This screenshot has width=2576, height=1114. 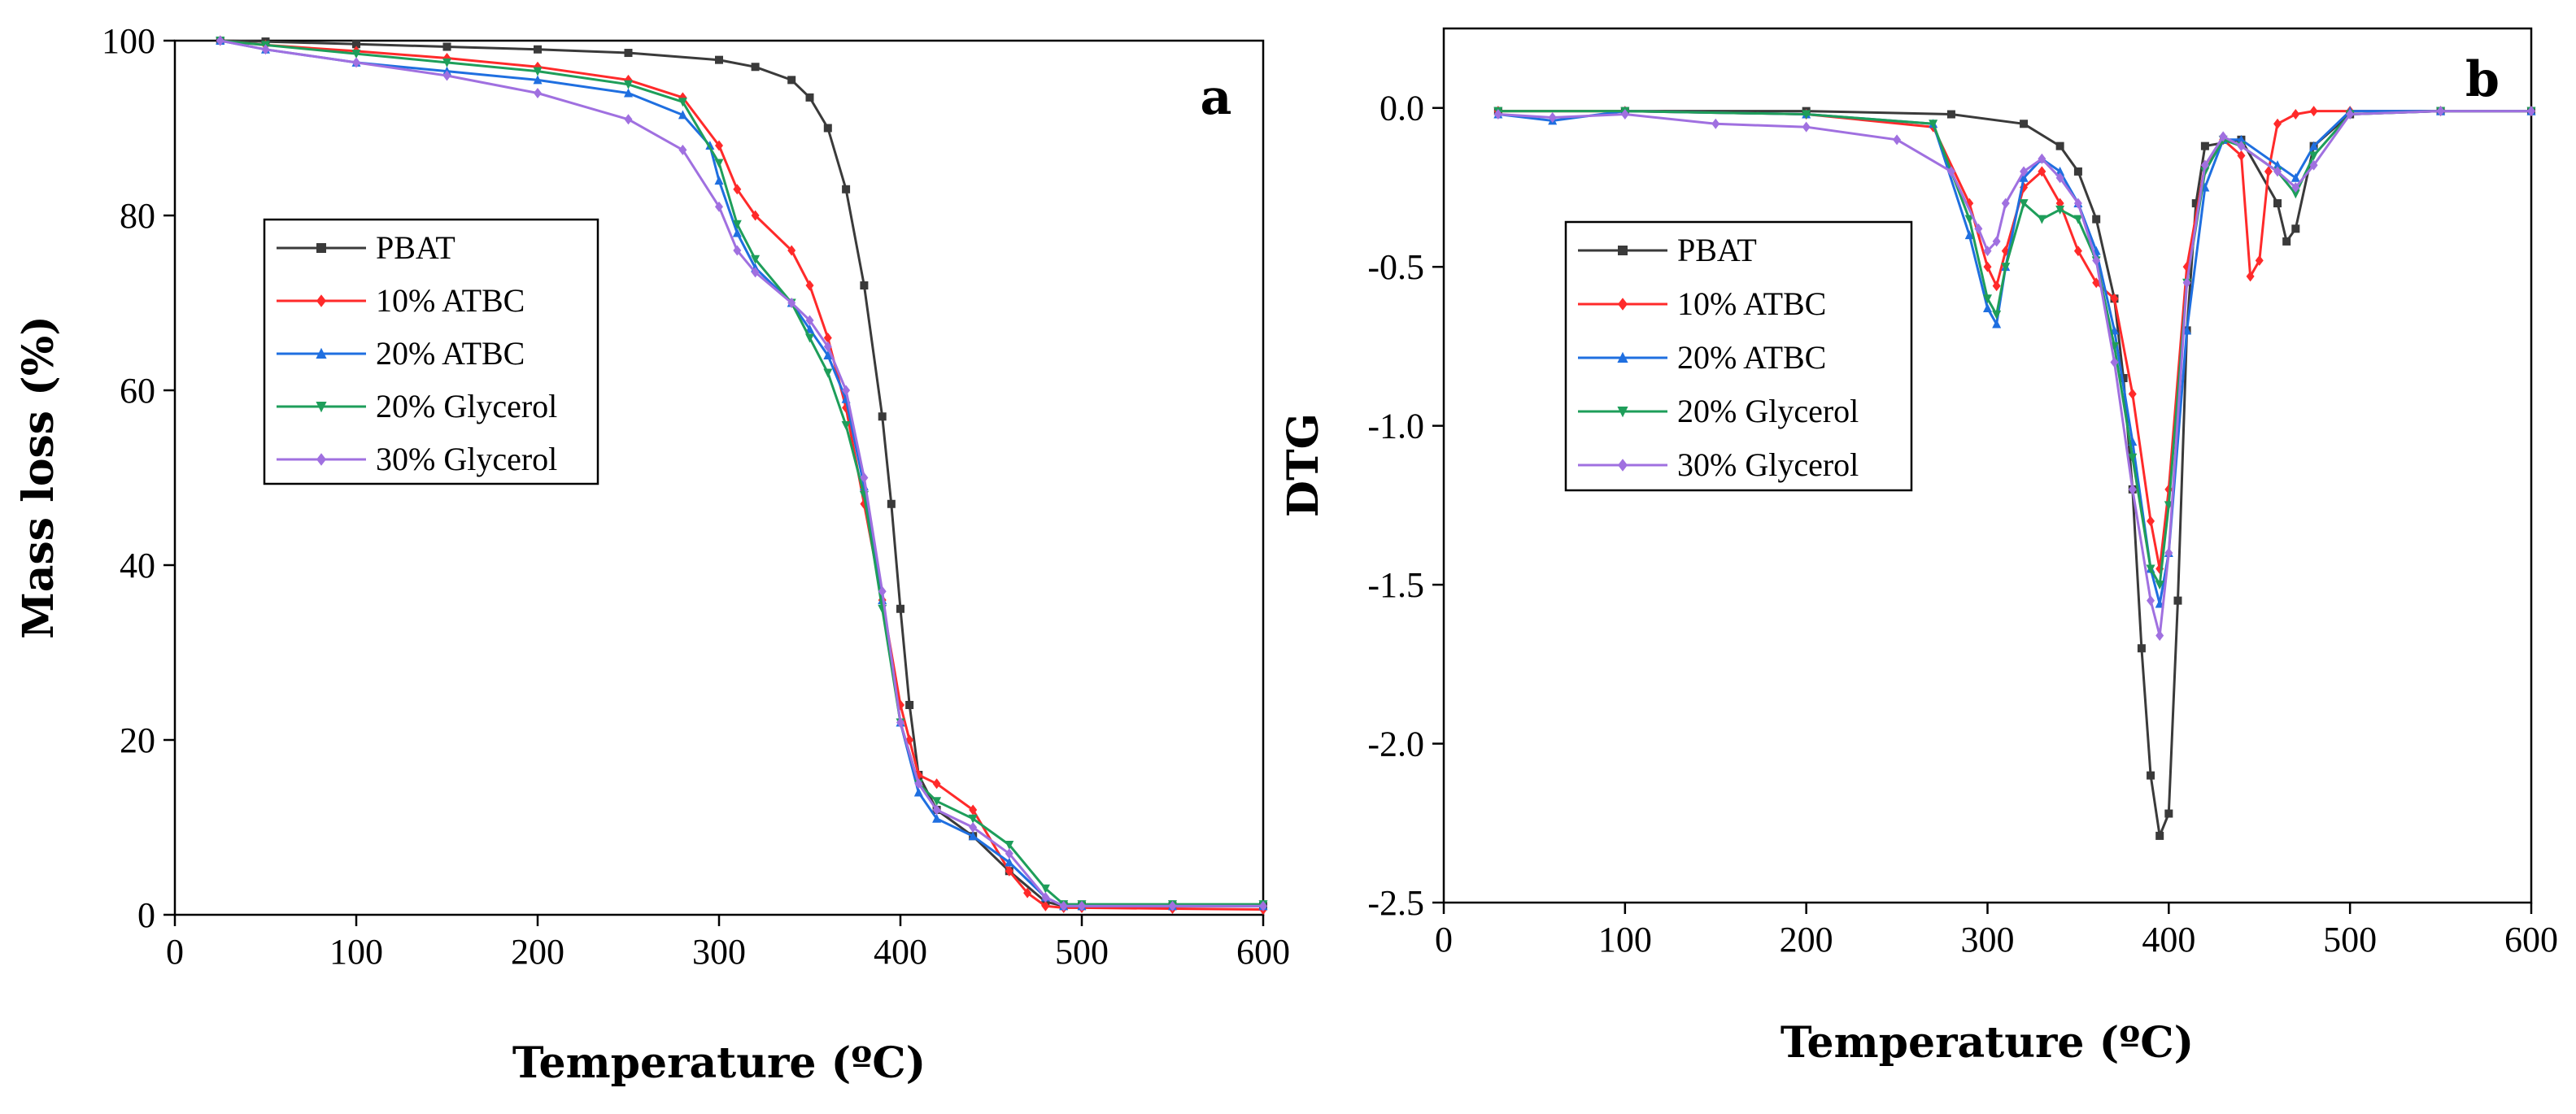 What do you see at coordinates (1751, 303) in the screenshot?
I see `legend-label: 10% ATBC` at bounding box center [1751, 303].